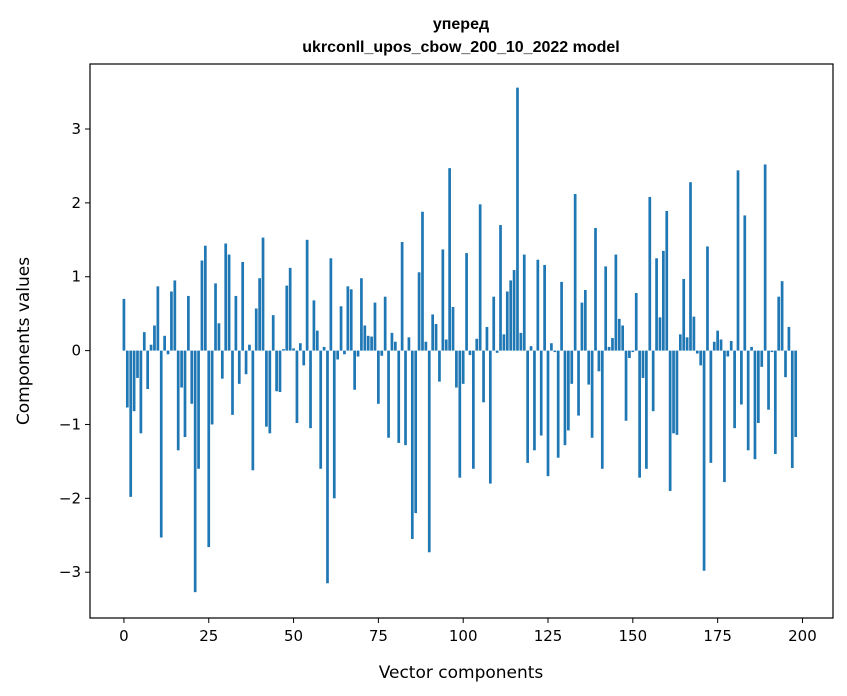  Describe the element at coordinates (124, 636) in the screenshot. I see `x-tick-label: 0` at that location.